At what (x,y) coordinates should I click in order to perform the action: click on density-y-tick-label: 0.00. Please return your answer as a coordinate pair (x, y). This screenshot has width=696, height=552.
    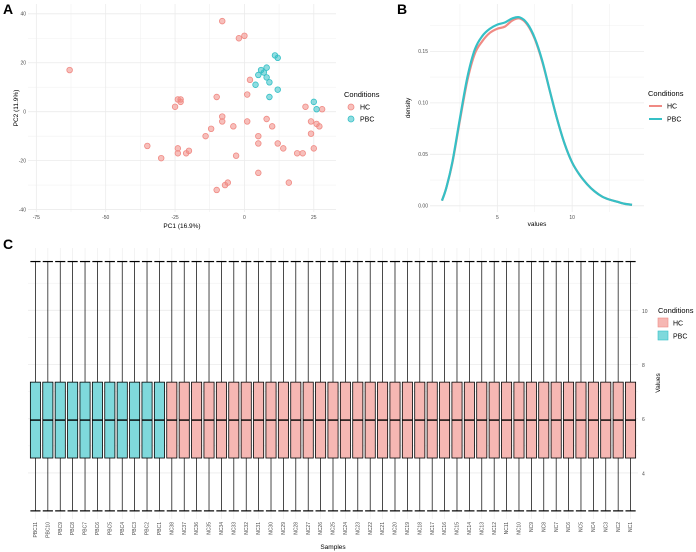
    Looking at the image, I should click on (423, 207).